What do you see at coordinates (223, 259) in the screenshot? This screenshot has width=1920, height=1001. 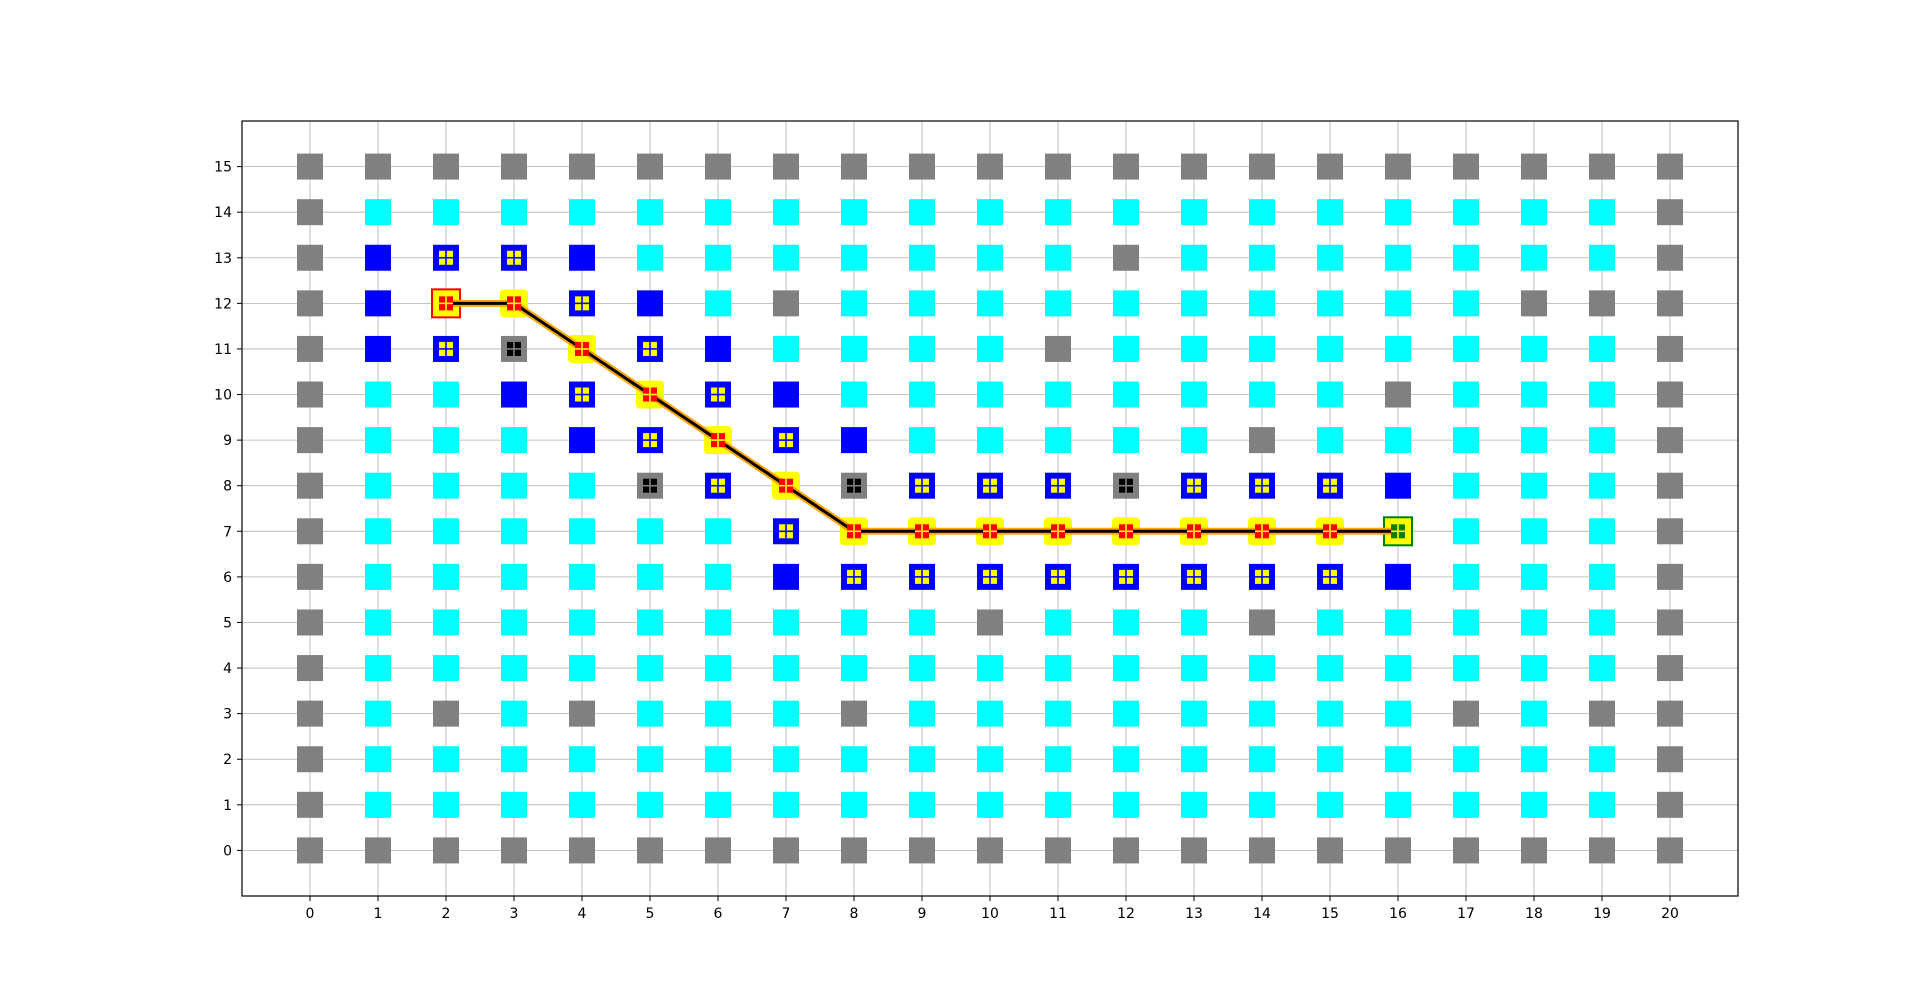 I see `y-tick-label: 13` at bounding box center [223, 259].